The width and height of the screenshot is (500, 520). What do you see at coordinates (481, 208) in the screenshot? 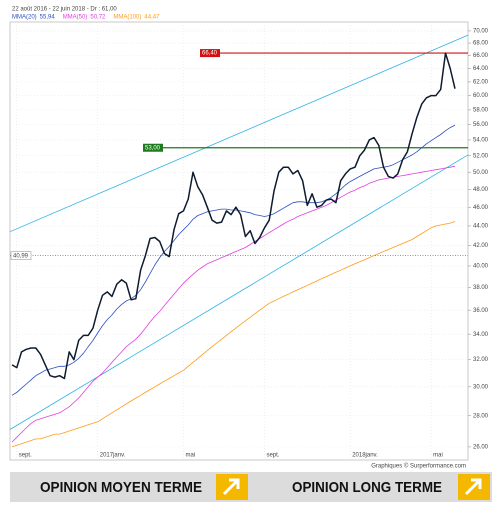
I see `y-tick-label: 46.00` at bounding box center [481, 208].